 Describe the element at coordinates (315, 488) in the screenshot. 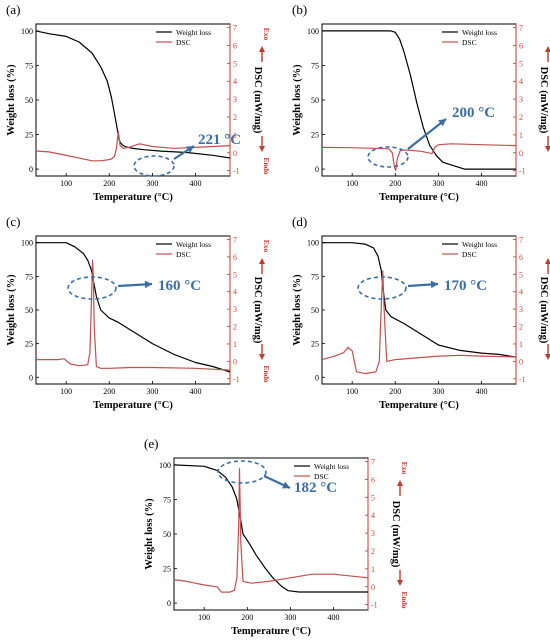

I see `annotation-peak-label: 182 °C` at that location.